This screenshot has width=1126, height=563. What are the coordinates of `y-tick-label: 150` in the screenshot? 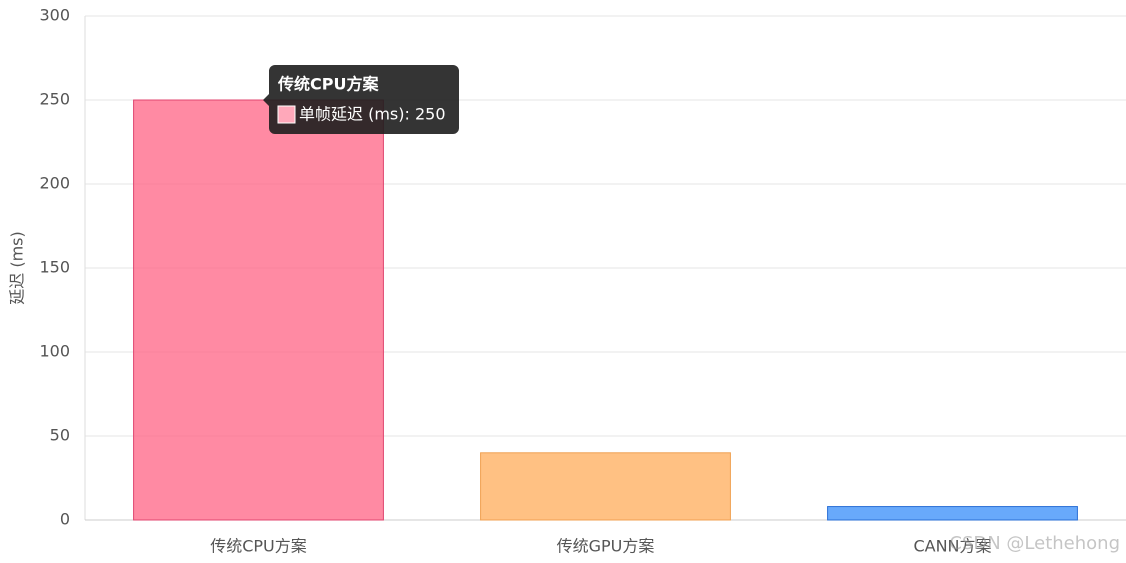 It's located at (54, 267).